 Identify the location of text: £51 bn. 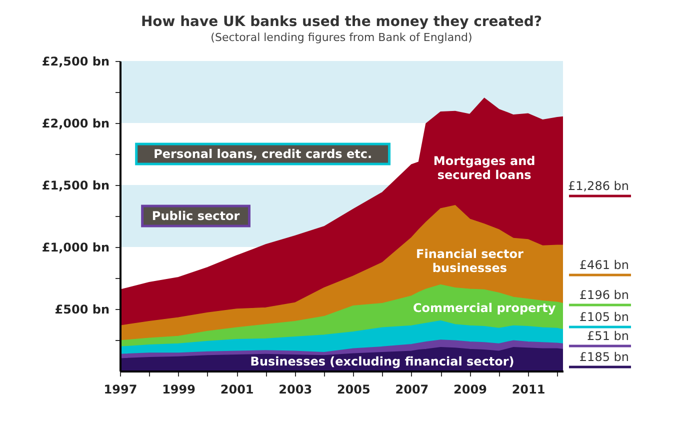
(608, 336).